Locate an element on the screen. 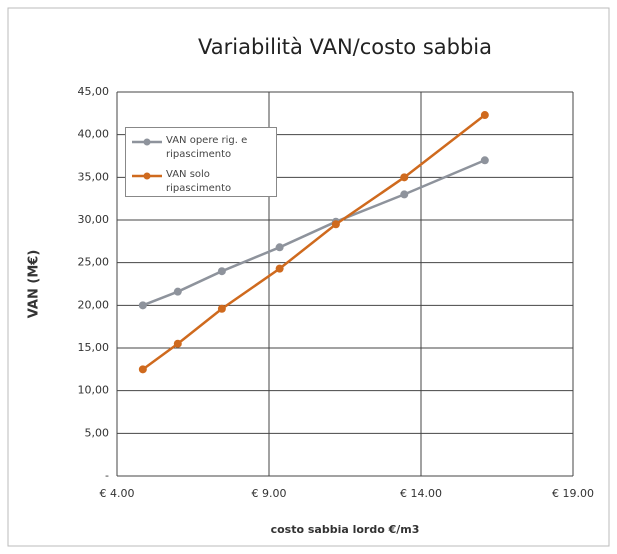 The image size is (617, 554). y-tick-label: - is located at coordinates (107, 475).